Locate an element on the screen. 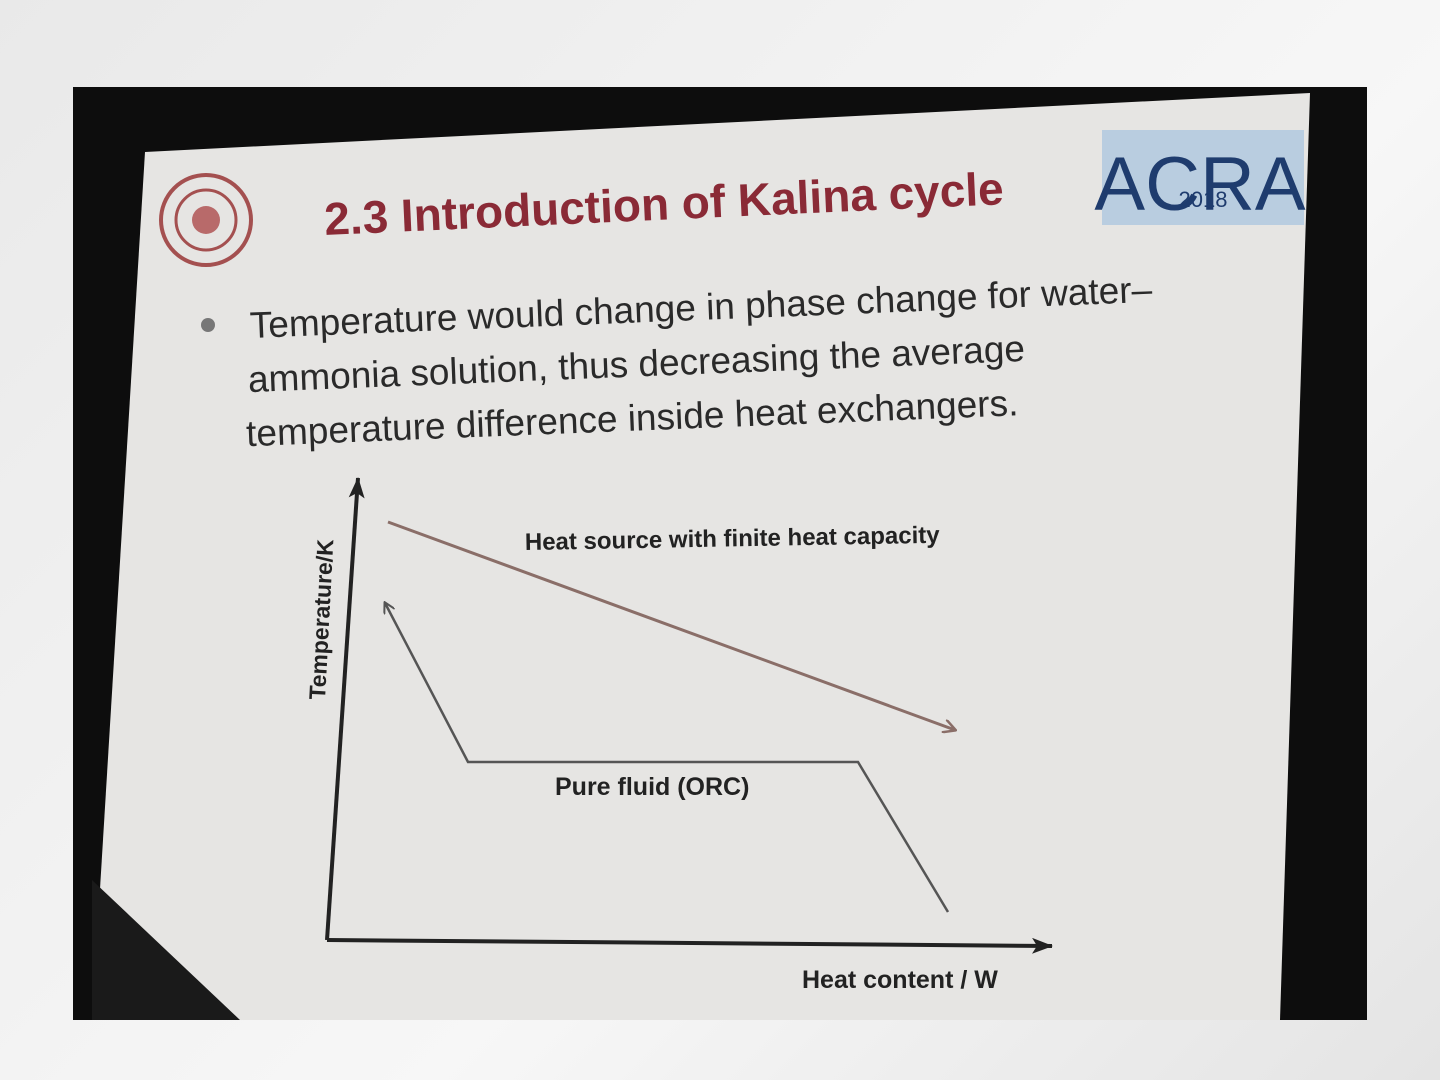  x-axis-label: Heat content / W is located at coordinates (900, 980).